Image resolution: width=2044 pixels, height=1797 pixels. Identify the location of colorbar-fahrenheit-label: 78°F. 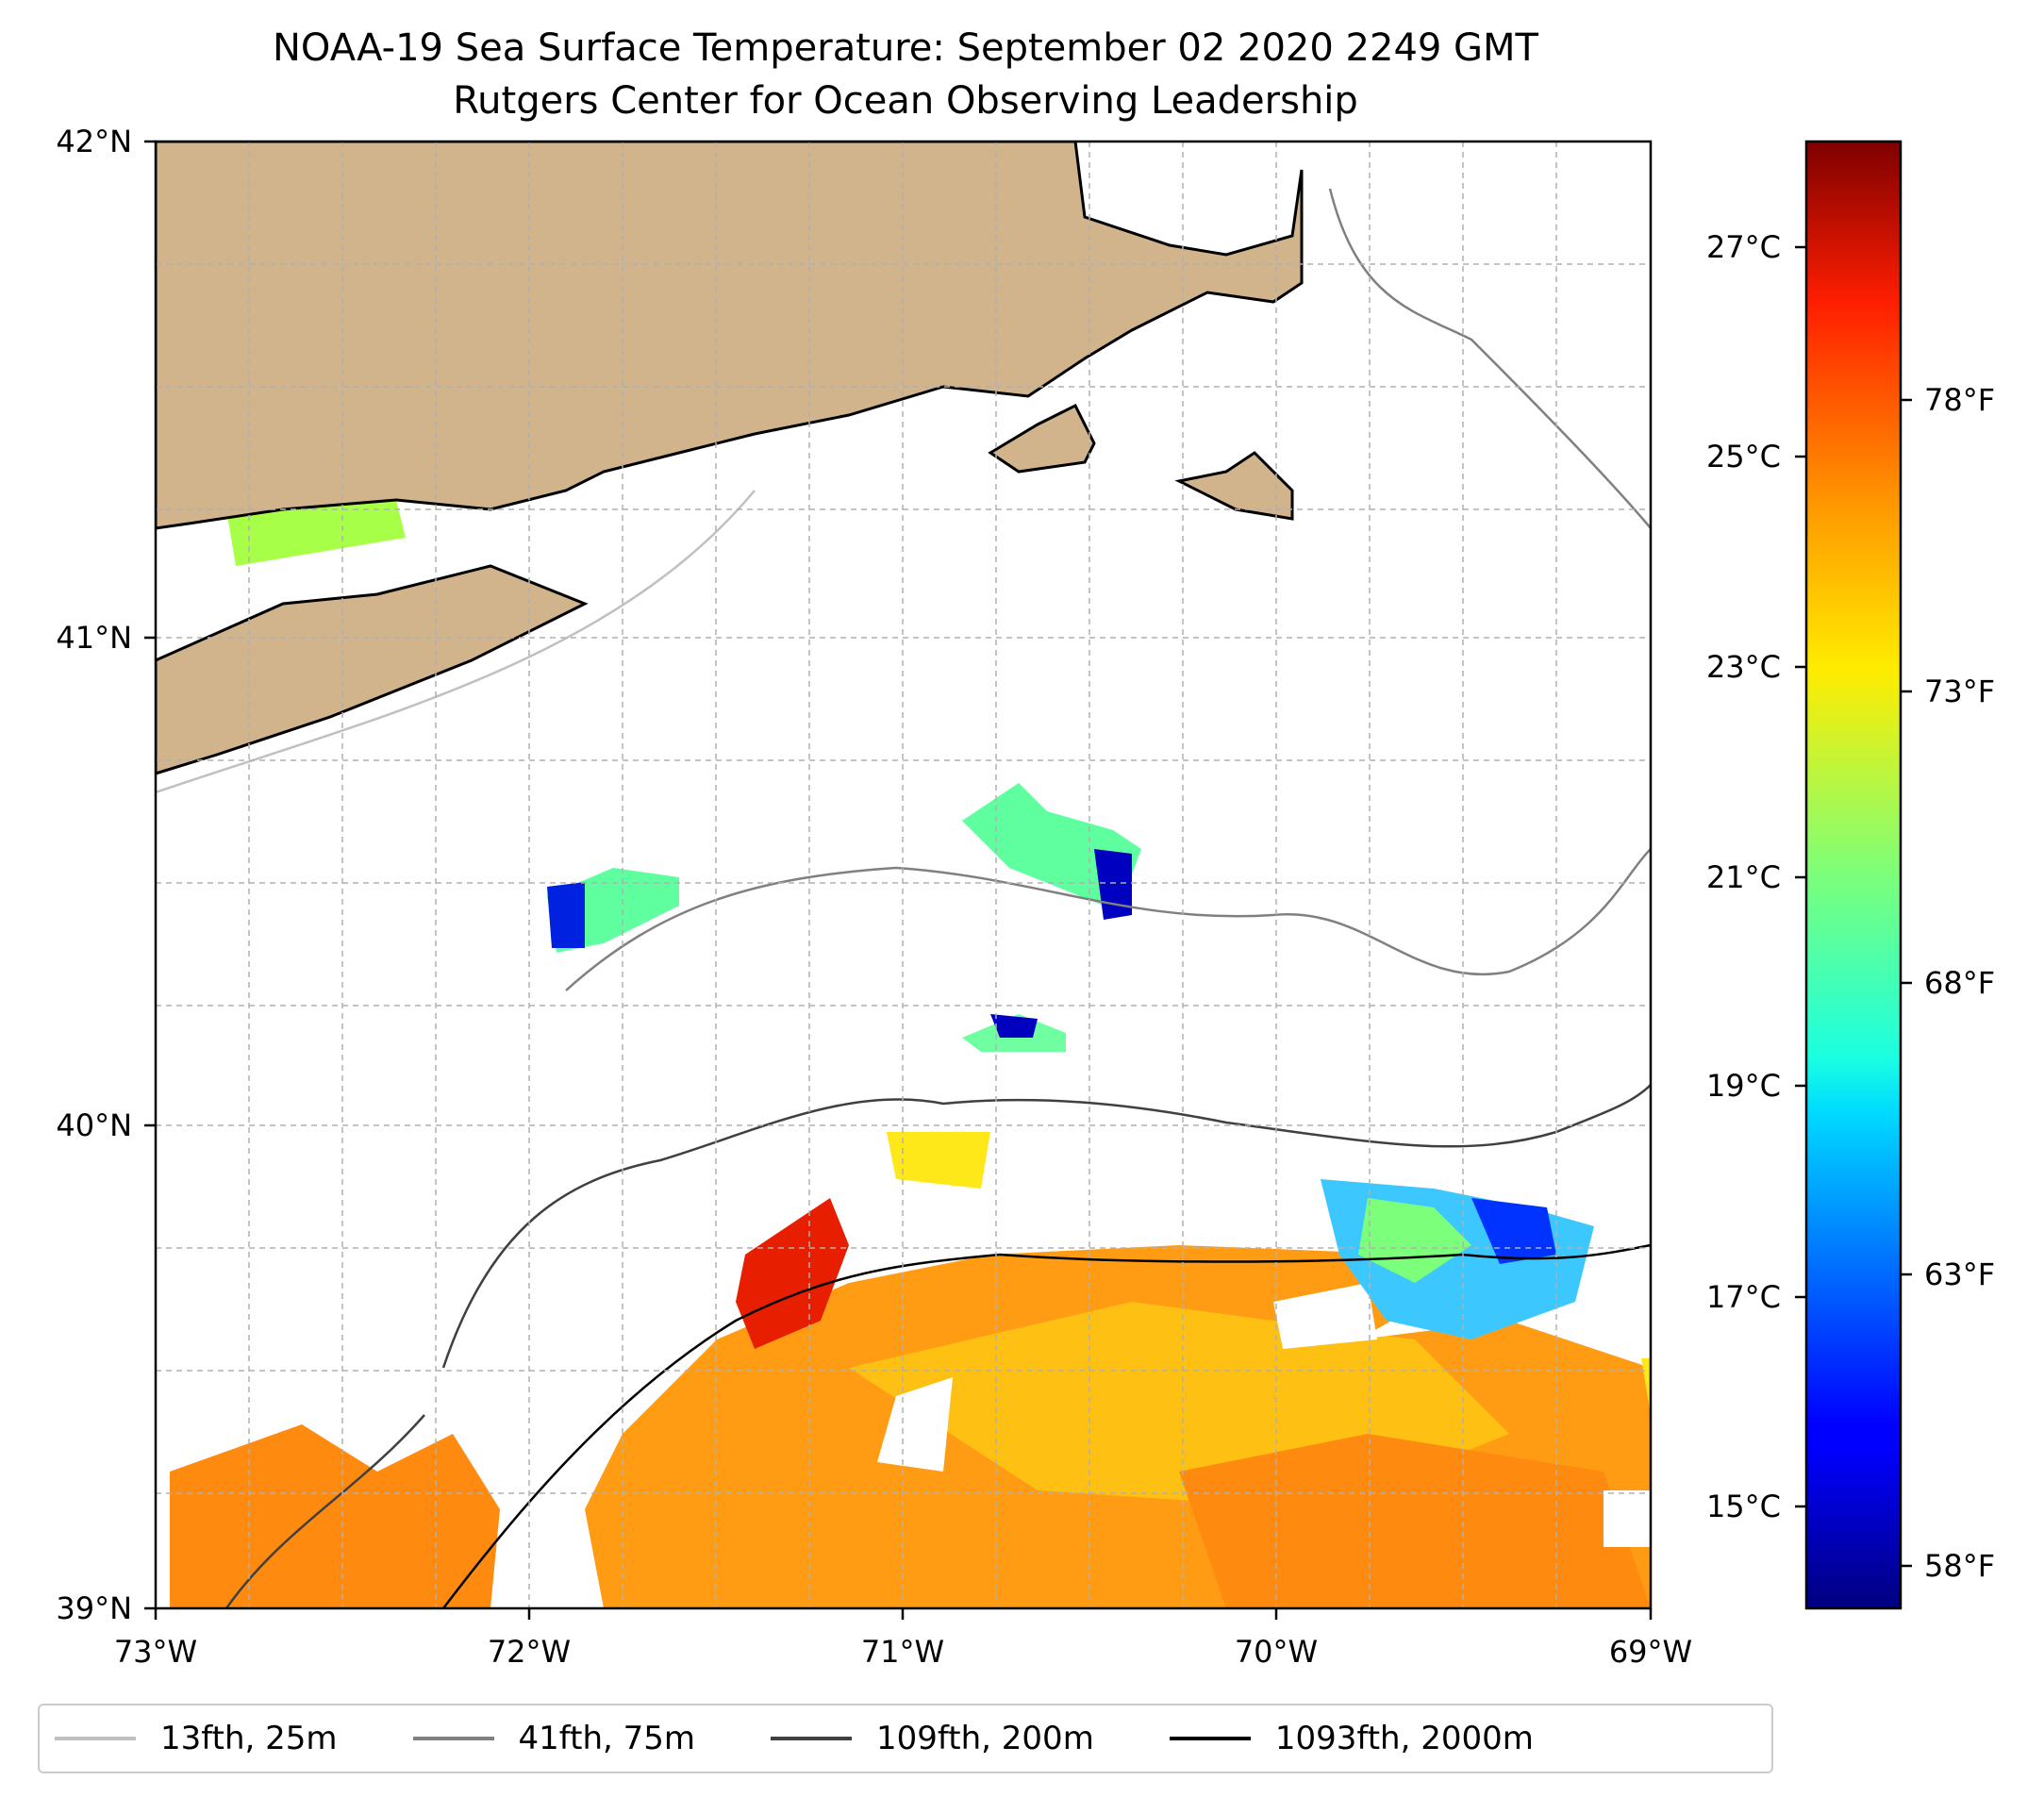
(1960, 400).